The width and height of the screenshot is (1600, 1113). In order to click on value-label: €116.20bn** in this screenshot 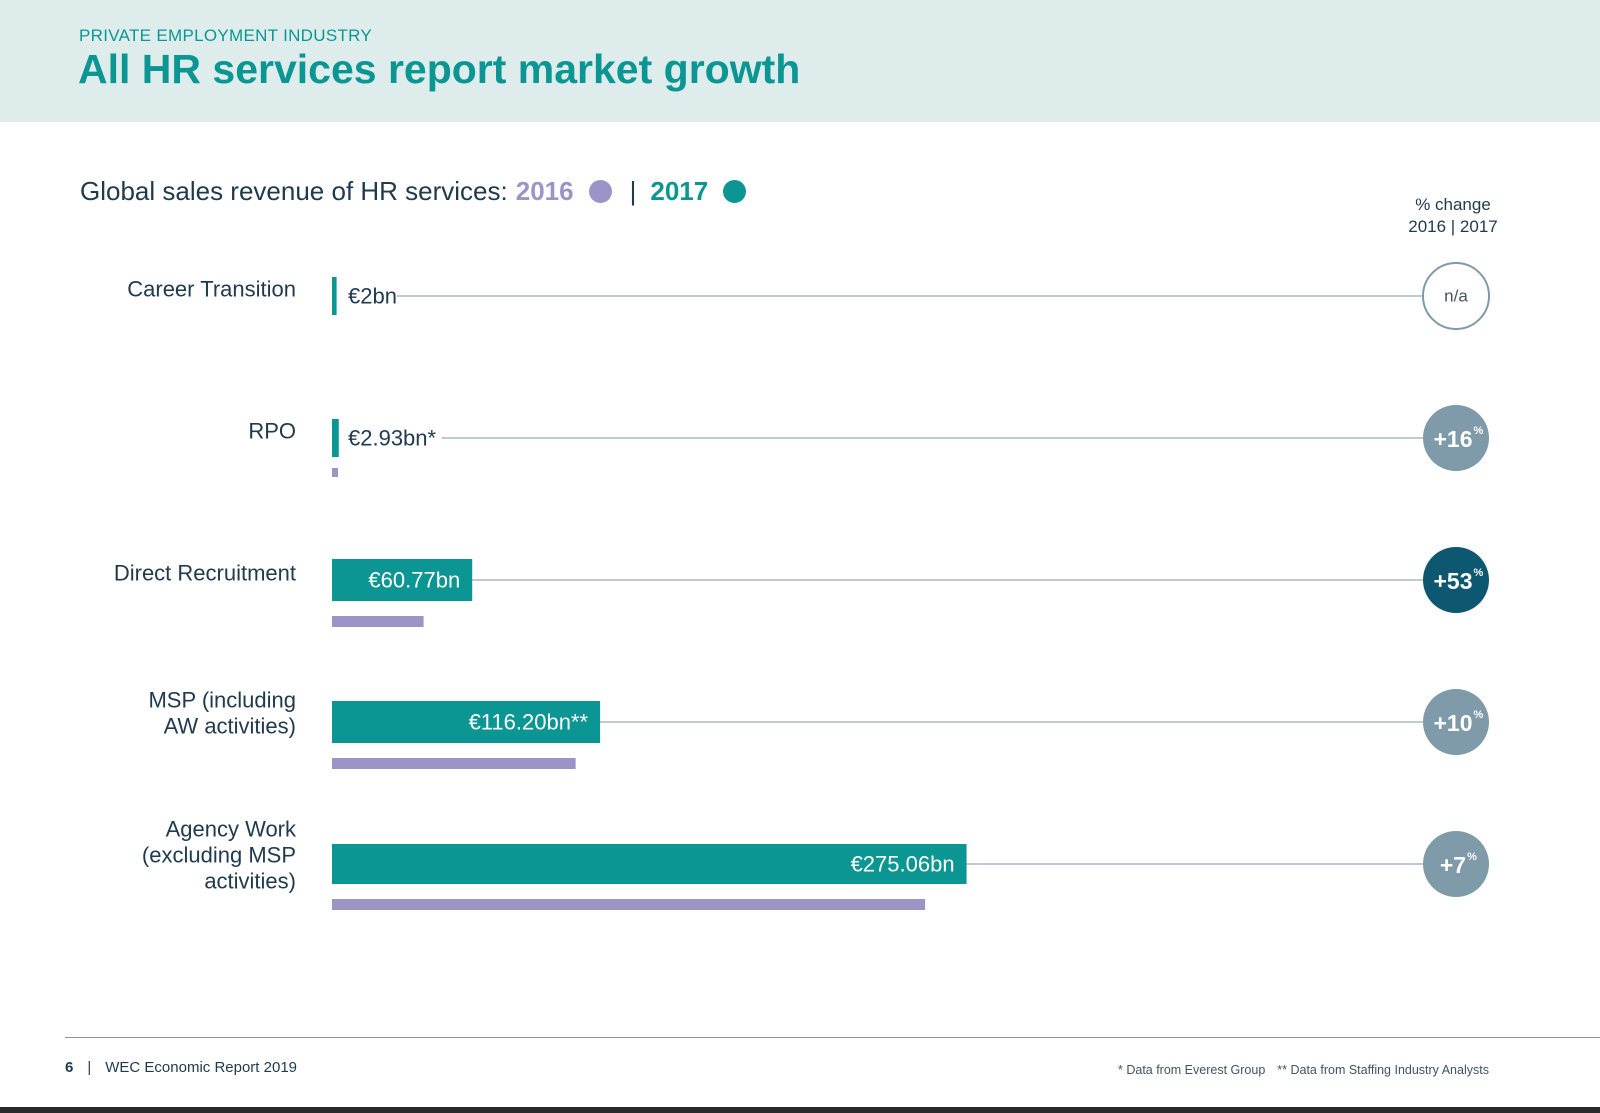, I will do `click(529, 722)`.